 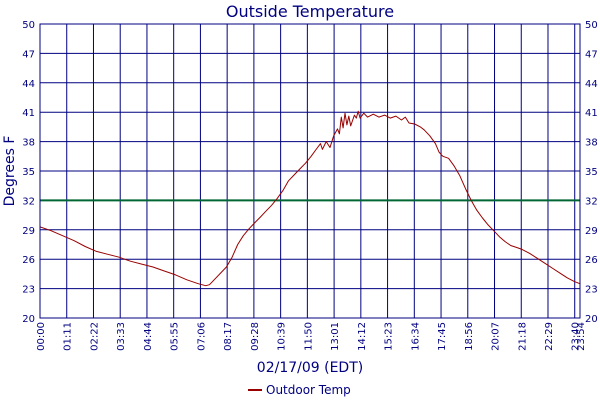 I want to click on x-tick-label: 14:12, so click(x=362, y=336).